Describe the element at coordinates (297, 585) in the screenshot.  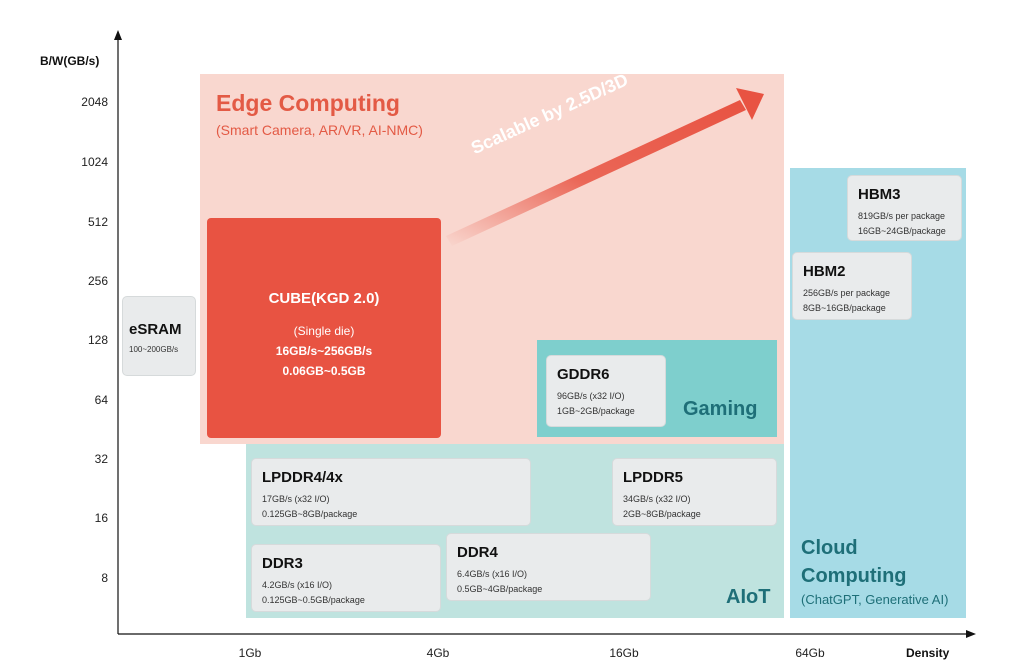
I see `ddr3-bandwidth: 4.2GB/s (x16 I/O)` at that location.